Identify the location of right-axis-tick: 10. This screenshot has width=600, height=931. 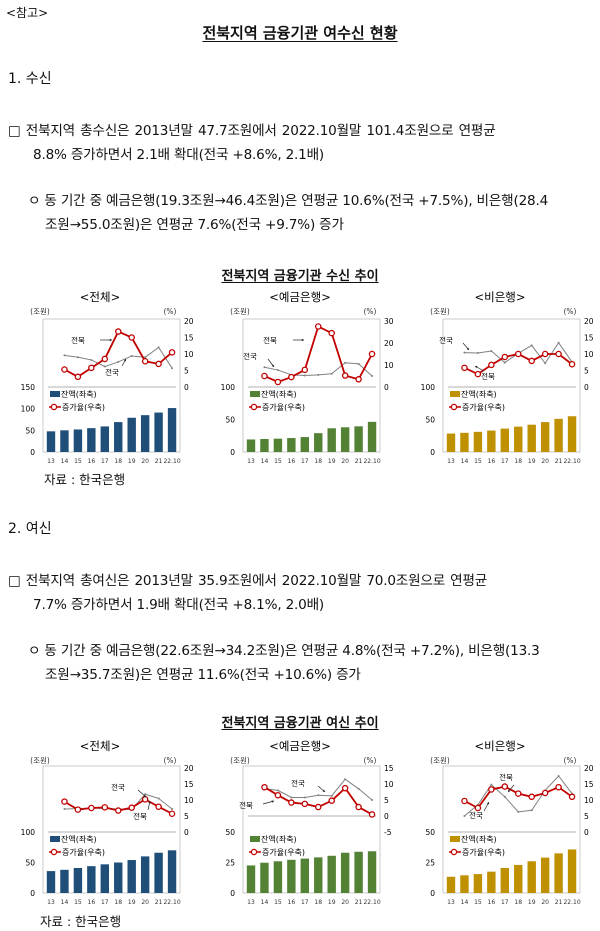
(389, 365).